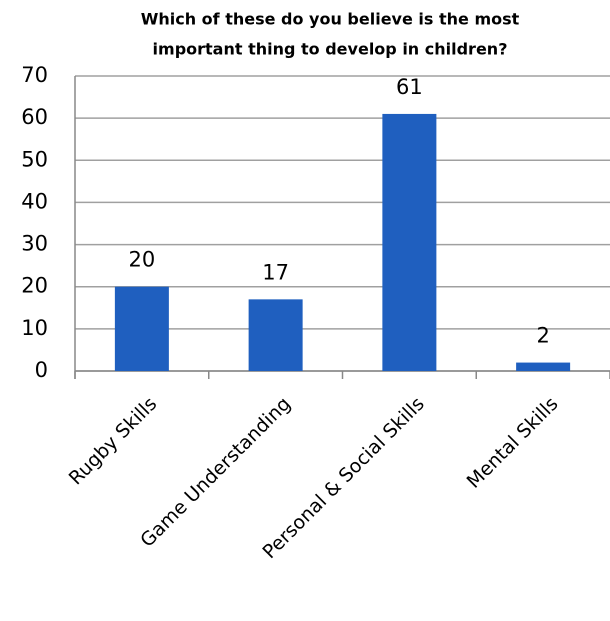 This screenshot has width=610, height=621. Describe the element at coordinates (34, 244) in the screenshot. I see `y-tick-label: 30` at that location.